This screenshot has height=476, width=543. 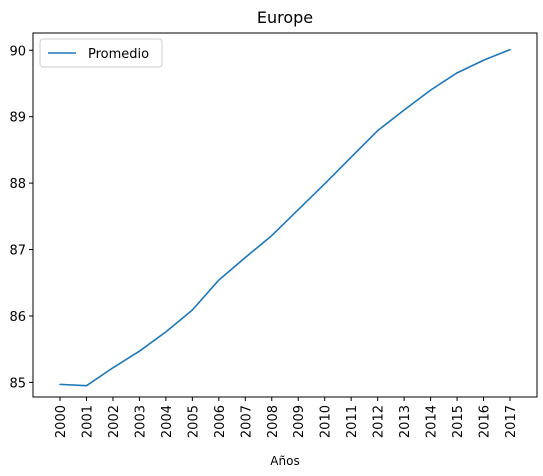 I want to click on legend-box, so click(x=101, y=53).